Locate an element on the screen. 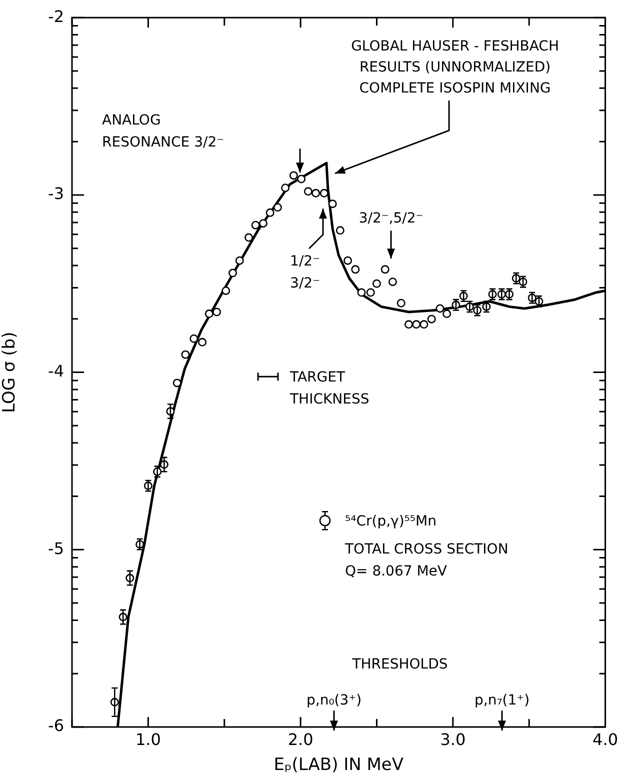  annotation: 3/2⁻,5/2⁻ is located at coordinates (391, 218).